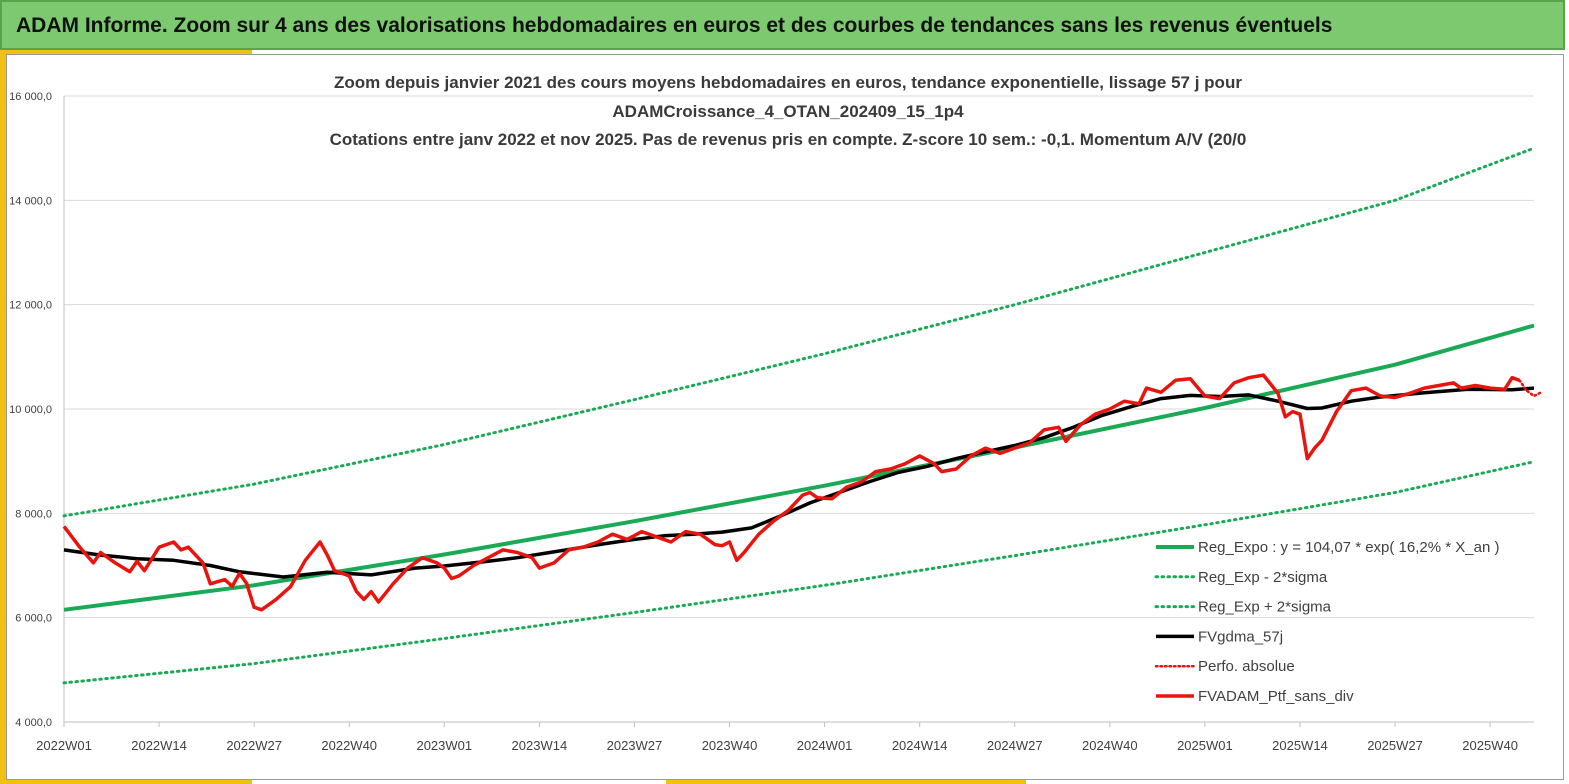  Describe the element at coordinates (1263, 577) in the screenshot. I see `legend-label-minus: Reg_Exp - 2*sigma` at that location.